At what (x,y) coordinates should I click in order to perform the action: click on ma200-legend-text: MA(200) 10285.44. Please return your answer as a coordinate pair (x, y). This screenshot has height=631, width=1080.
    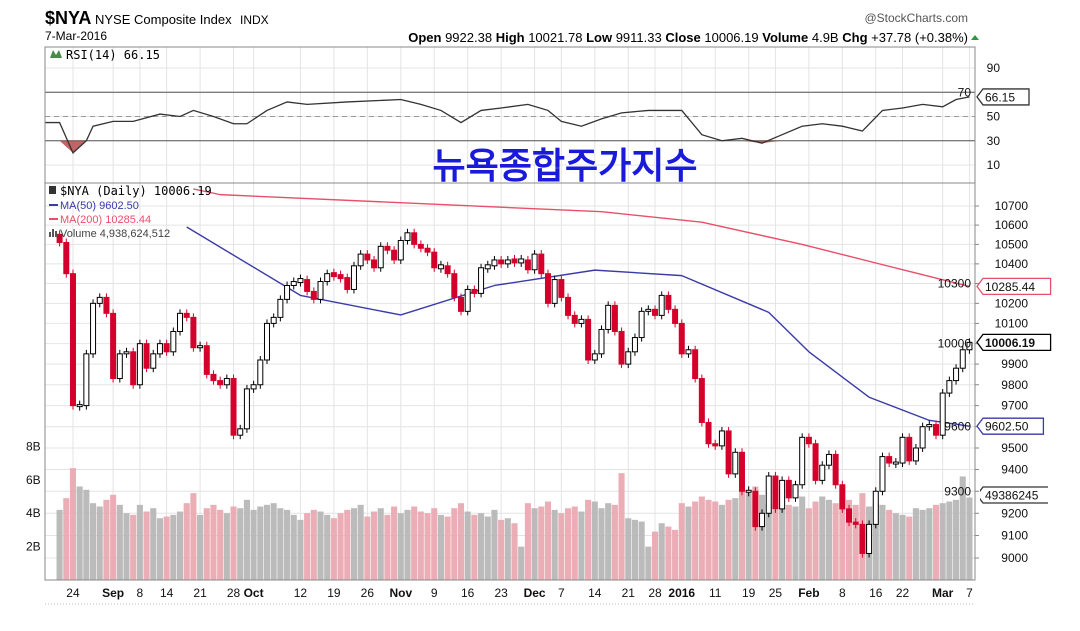
    Looking at the image, I should click on (105, 220).